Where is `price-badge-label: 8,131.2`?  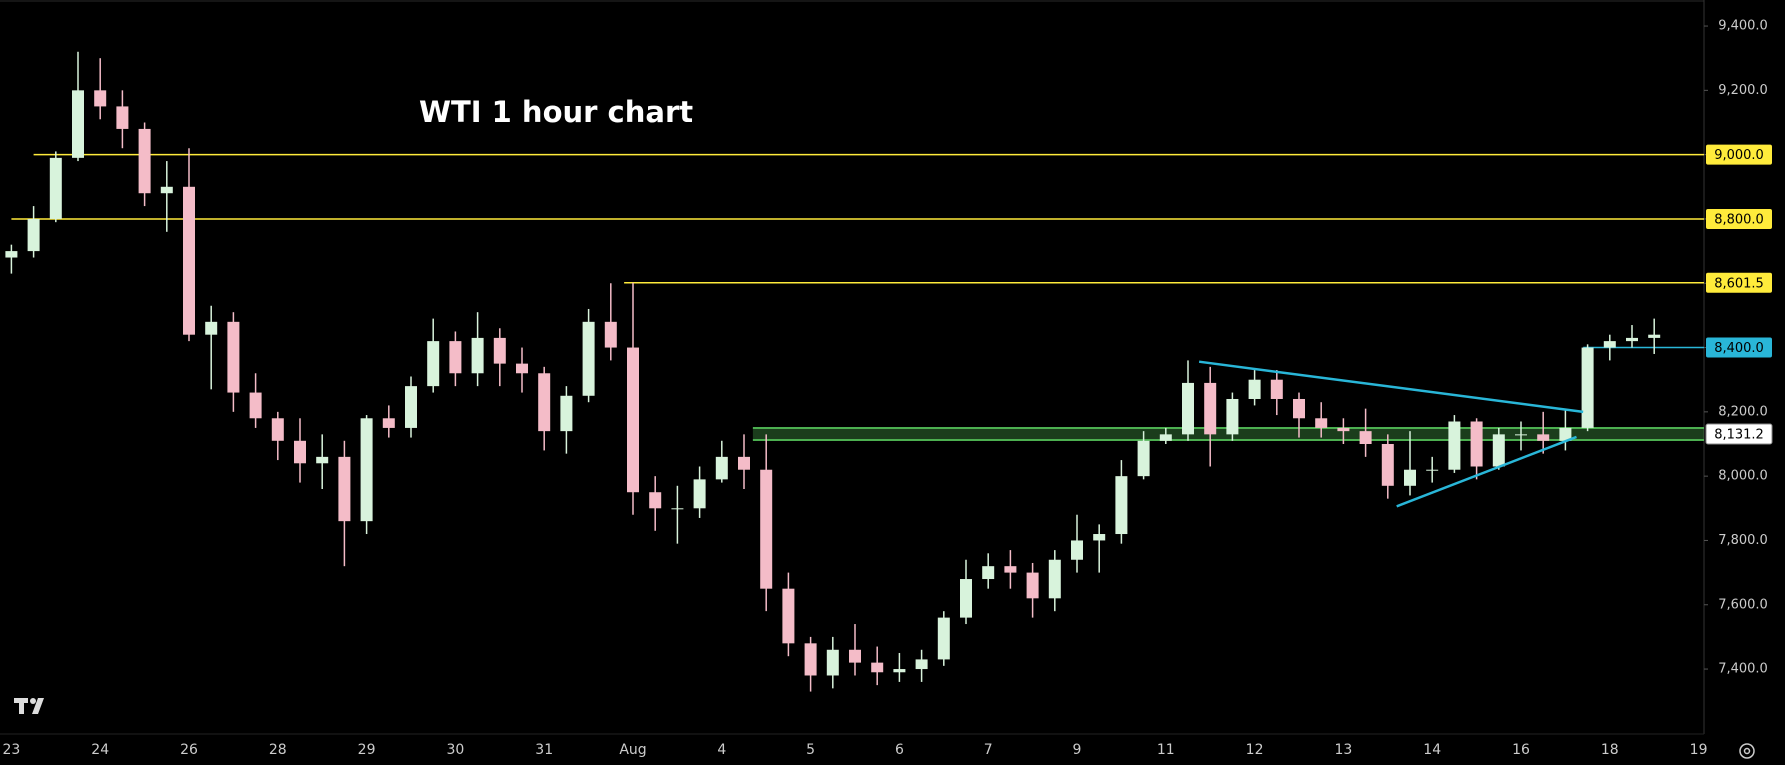 price-badge-label: 8,131.2 is located at coordinates (1739, 434).